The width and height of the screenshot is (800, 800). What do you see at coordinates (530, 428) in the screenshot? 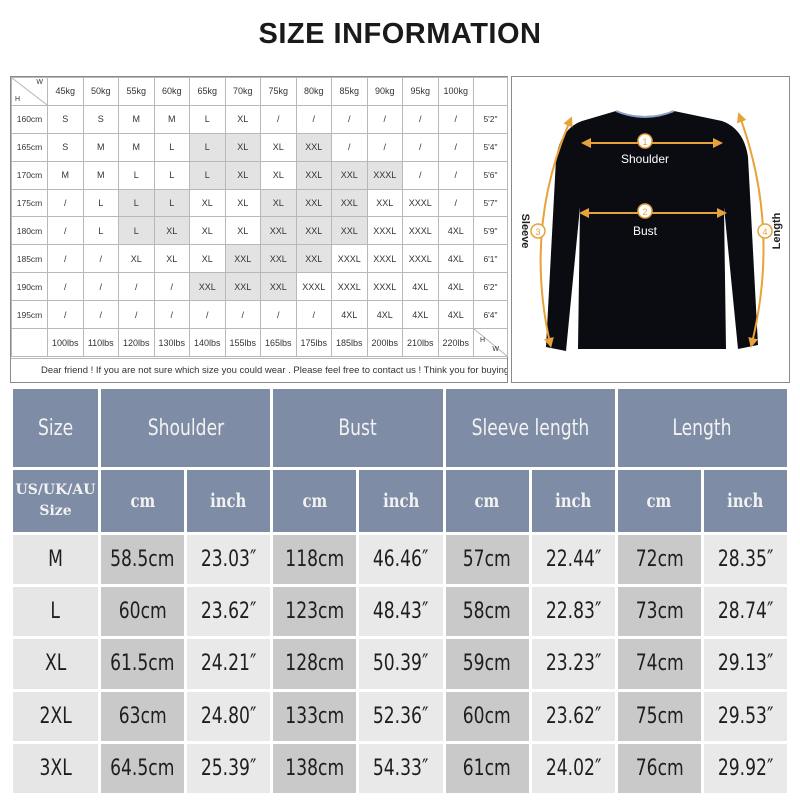
I see `sleeve-length-header: Sleeve length` at bounding box center [530, 428].